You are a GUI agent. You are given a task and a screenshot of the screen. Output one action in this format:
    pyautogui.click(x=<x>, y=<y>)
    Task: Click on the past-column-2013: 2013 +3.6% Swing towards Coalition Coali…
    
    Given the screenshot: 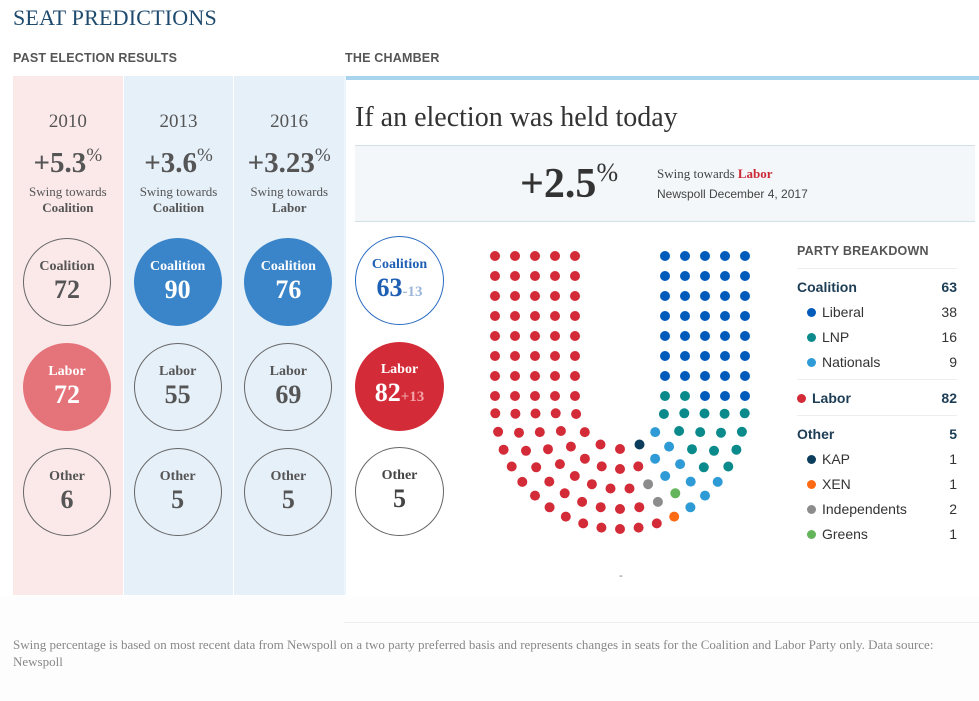 What is the action you would take?
    pyautogui.click(x=178, y=335)
    